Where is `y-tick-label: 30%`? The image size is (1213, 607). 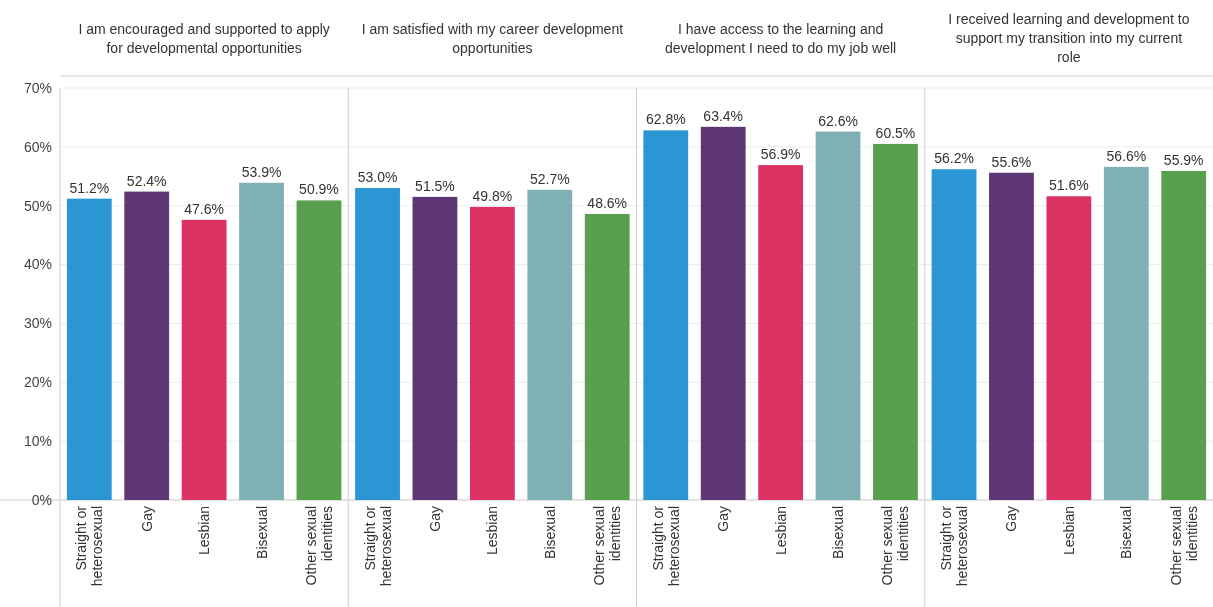
y-tick-label: 30% is located at coordinates (37, 323).